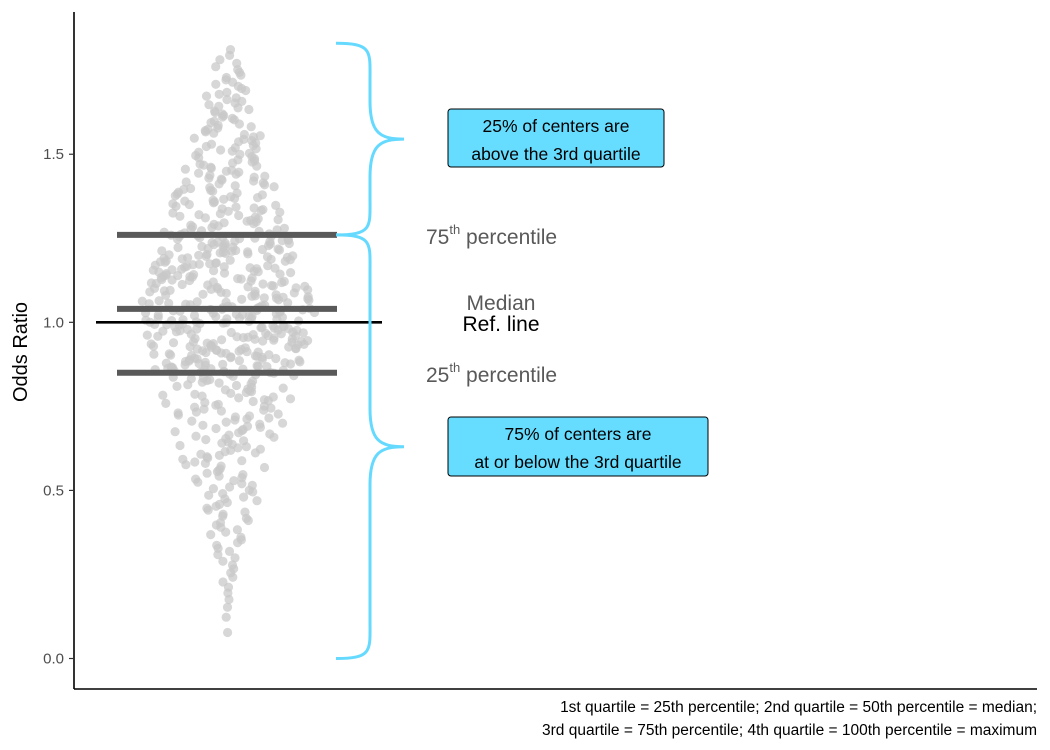  I want to click on annotation-text-line: 25% of centers are, so click(556, 126).